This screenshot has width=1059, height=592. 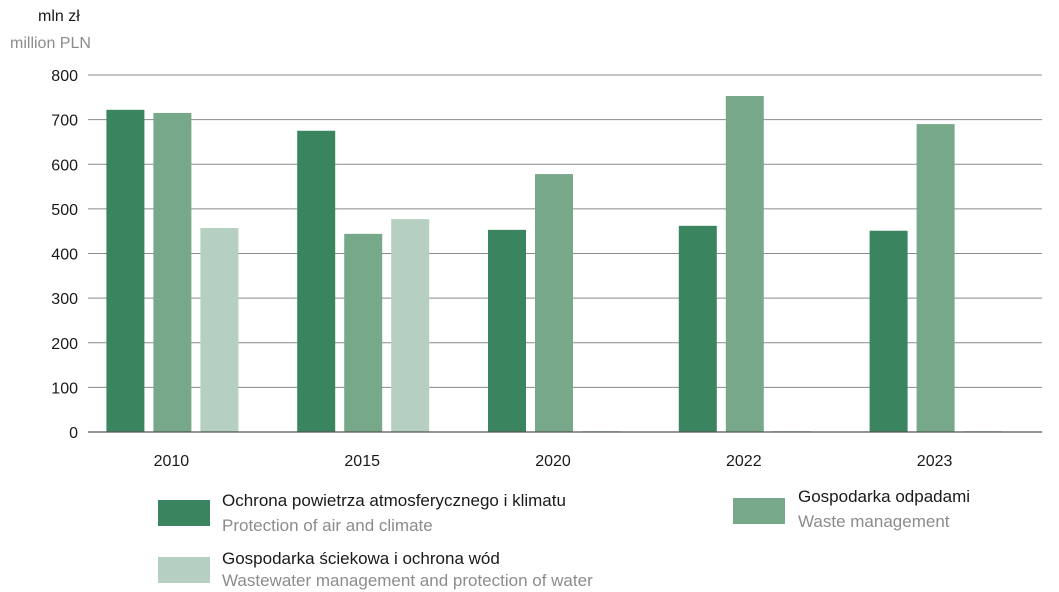 What do you see at coordinates (64, 76) in the screenshot?
I see `y-tick-label-800: 800` at bounding box center [64, 76].